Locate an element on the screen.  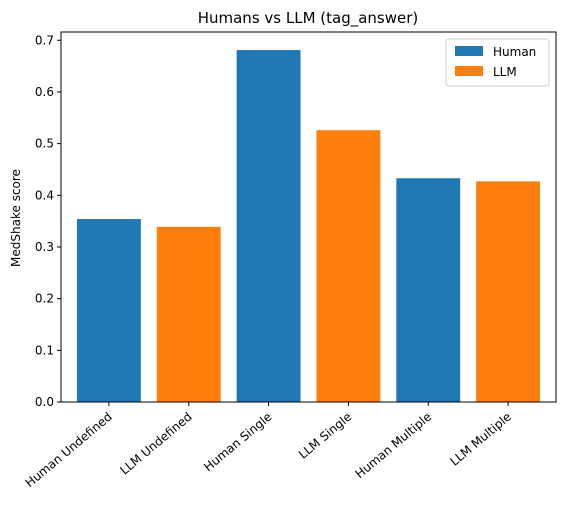
y-tick-label: 0.5 is located at coordinates (44, 144).